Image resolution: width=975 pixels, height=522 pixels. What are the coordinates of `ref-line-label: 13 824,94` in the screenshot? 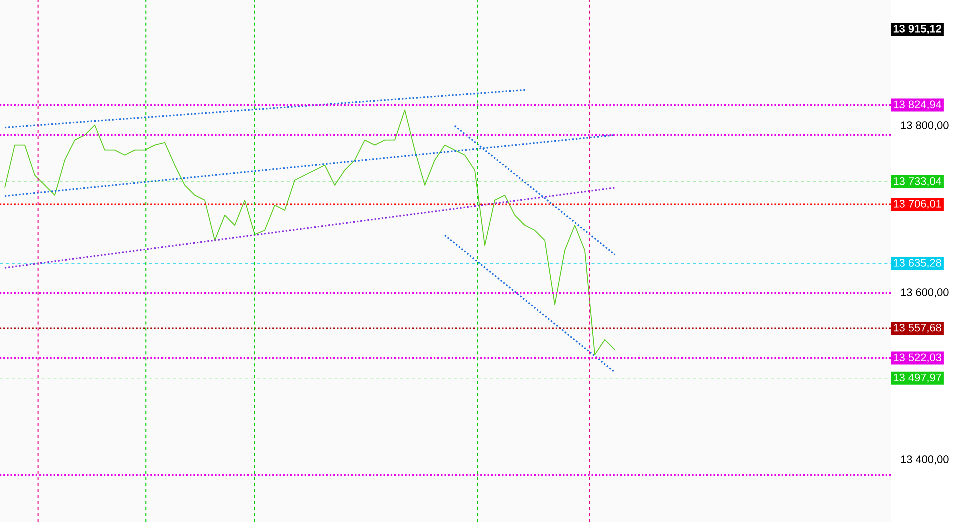 It's located at (918, 105).